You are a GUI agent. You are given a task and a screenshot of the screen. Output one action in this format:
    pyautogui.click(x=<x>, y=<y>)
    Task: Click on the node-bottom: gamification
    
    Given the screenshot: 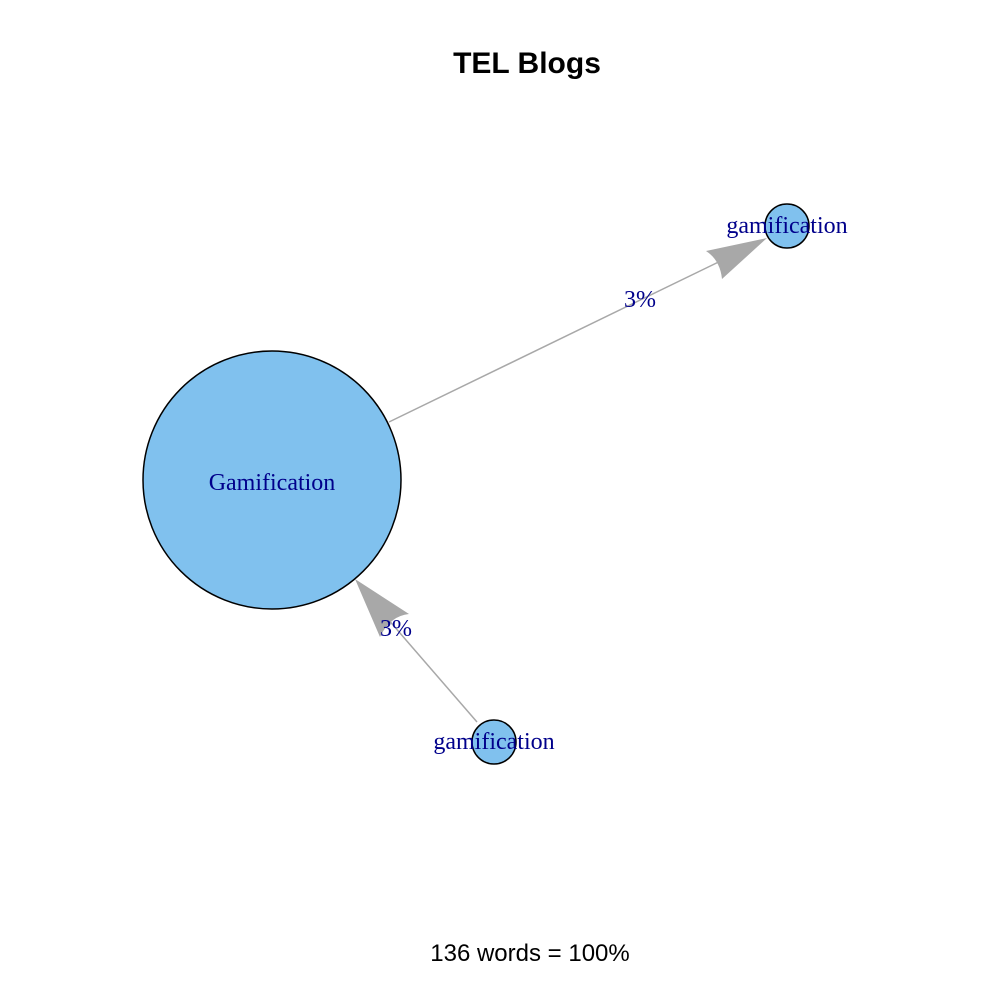 What is the action you would take?
    pyautogui.click(x=494, y=742)
    